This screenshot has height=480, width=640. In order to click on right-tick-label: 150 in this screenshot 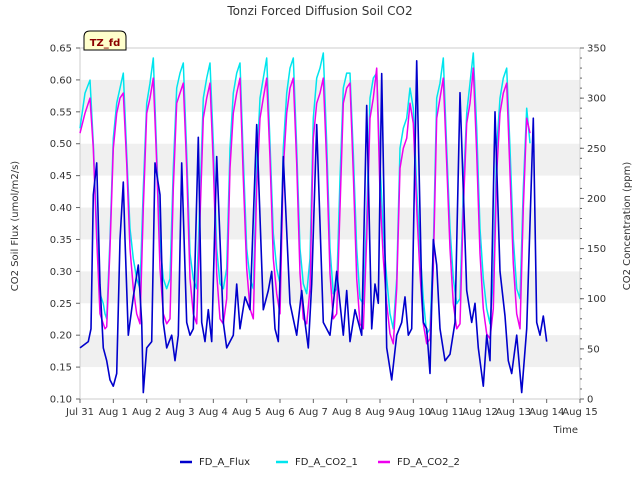, I will do `click(596, 249)`.